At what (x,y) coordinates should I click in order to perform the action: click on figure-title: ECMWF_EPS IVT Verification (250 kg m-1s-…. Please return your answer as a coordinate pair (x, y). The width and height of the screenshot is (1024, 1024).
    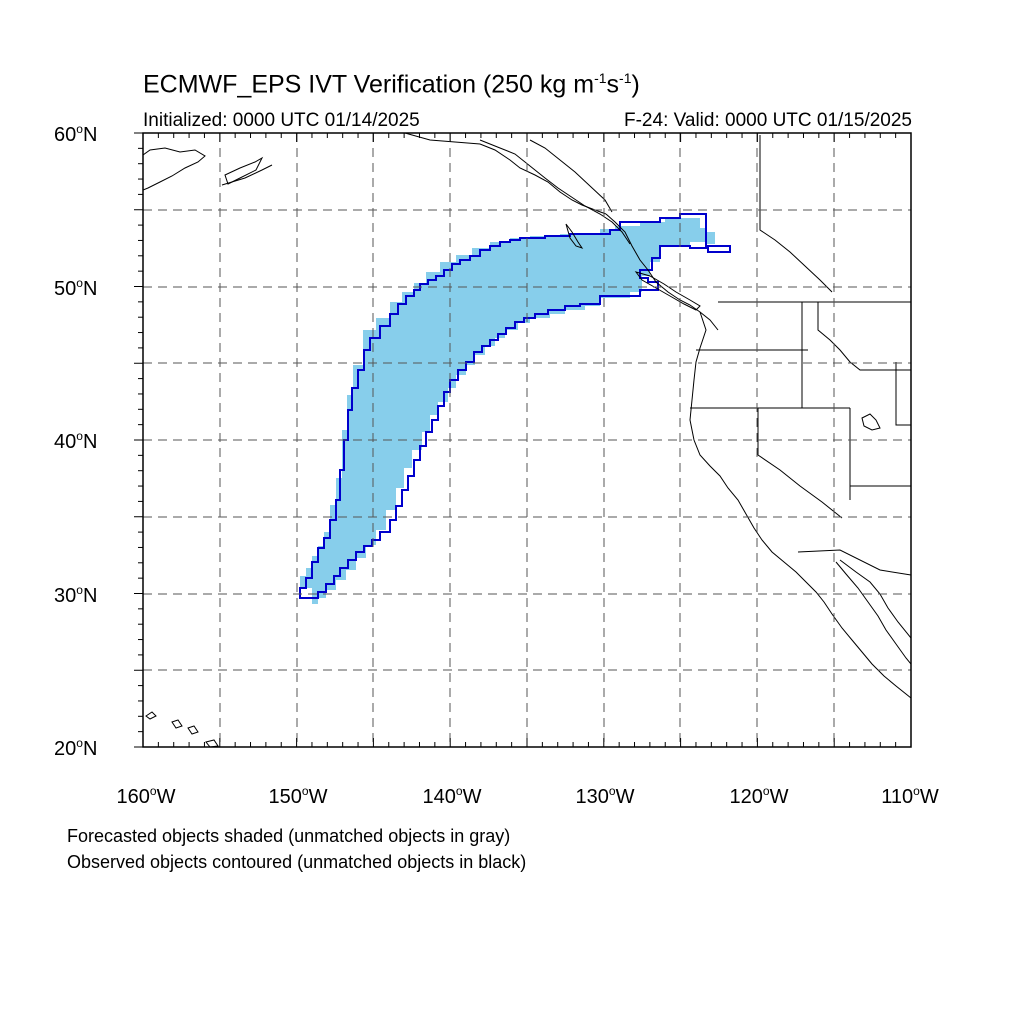
    Looking at the image, I should click on (391, 84).